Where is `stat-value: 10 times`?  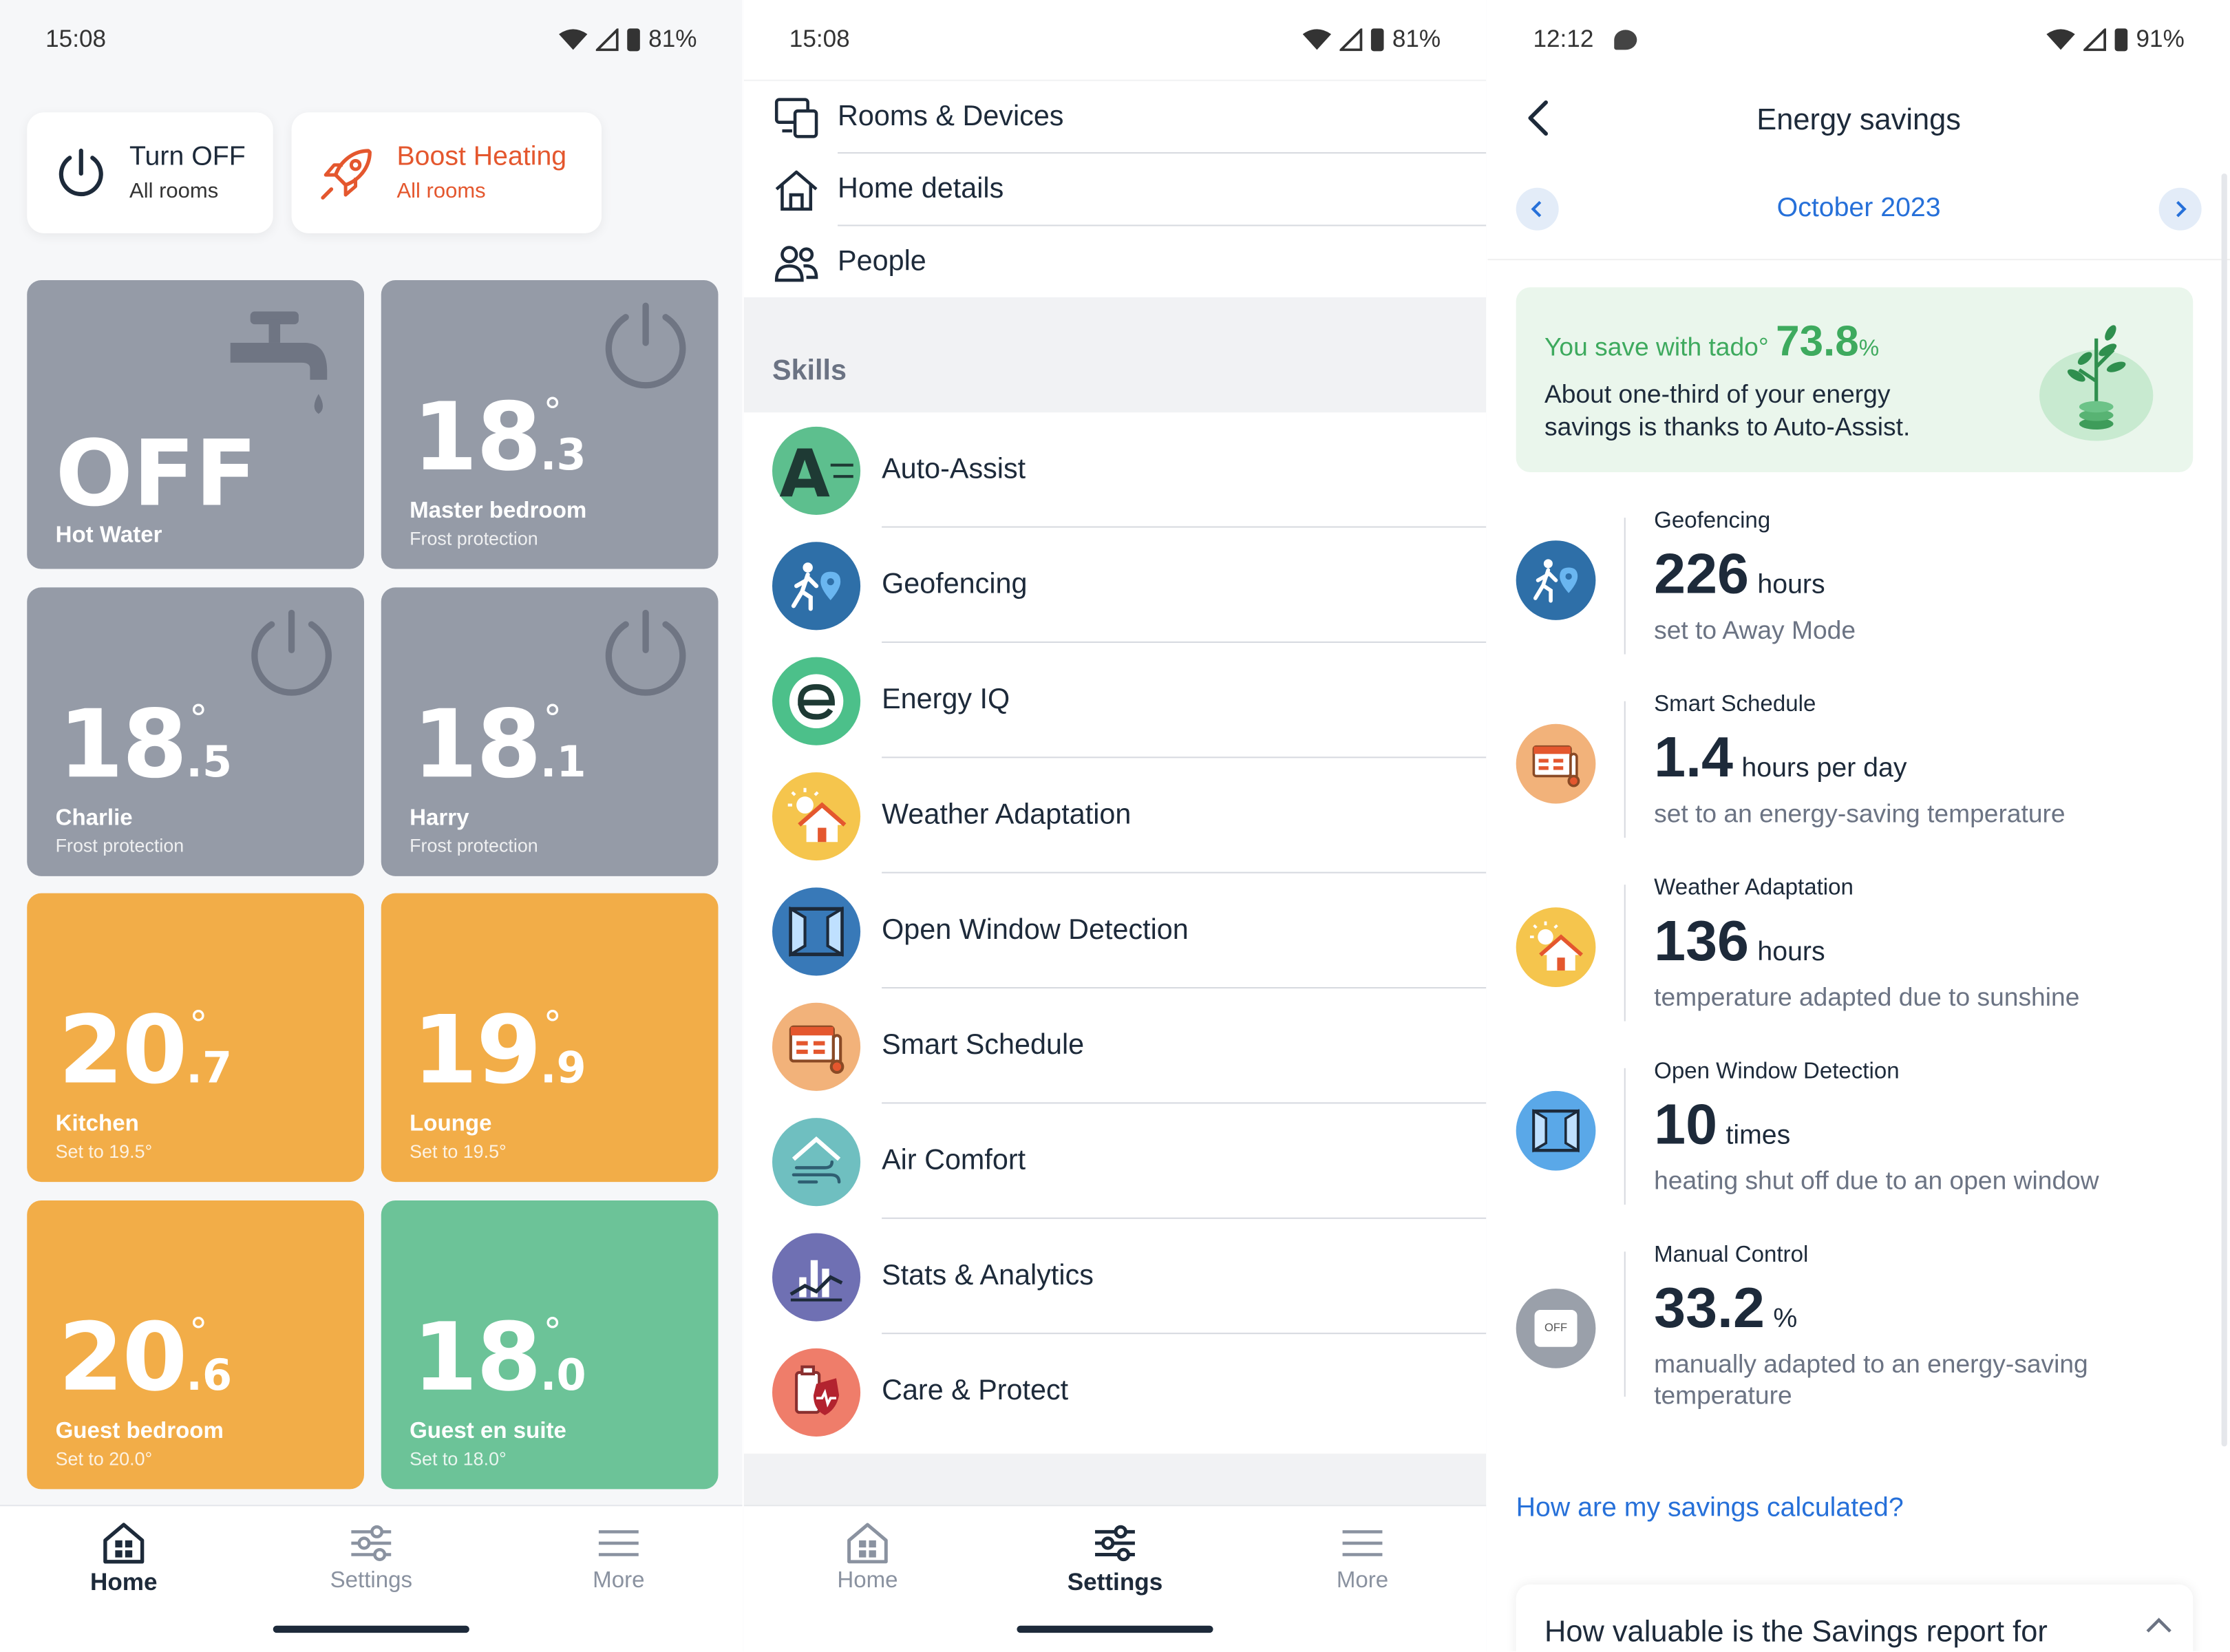 stat-value: 10 times is located at coordinates (1722, 1125).